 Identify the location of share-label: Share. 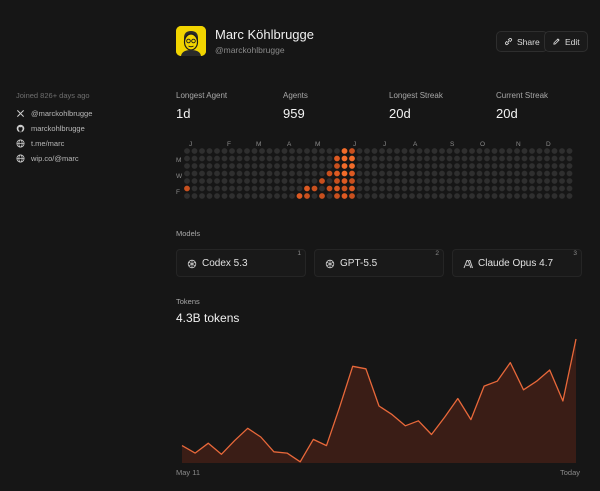
(528, 41).